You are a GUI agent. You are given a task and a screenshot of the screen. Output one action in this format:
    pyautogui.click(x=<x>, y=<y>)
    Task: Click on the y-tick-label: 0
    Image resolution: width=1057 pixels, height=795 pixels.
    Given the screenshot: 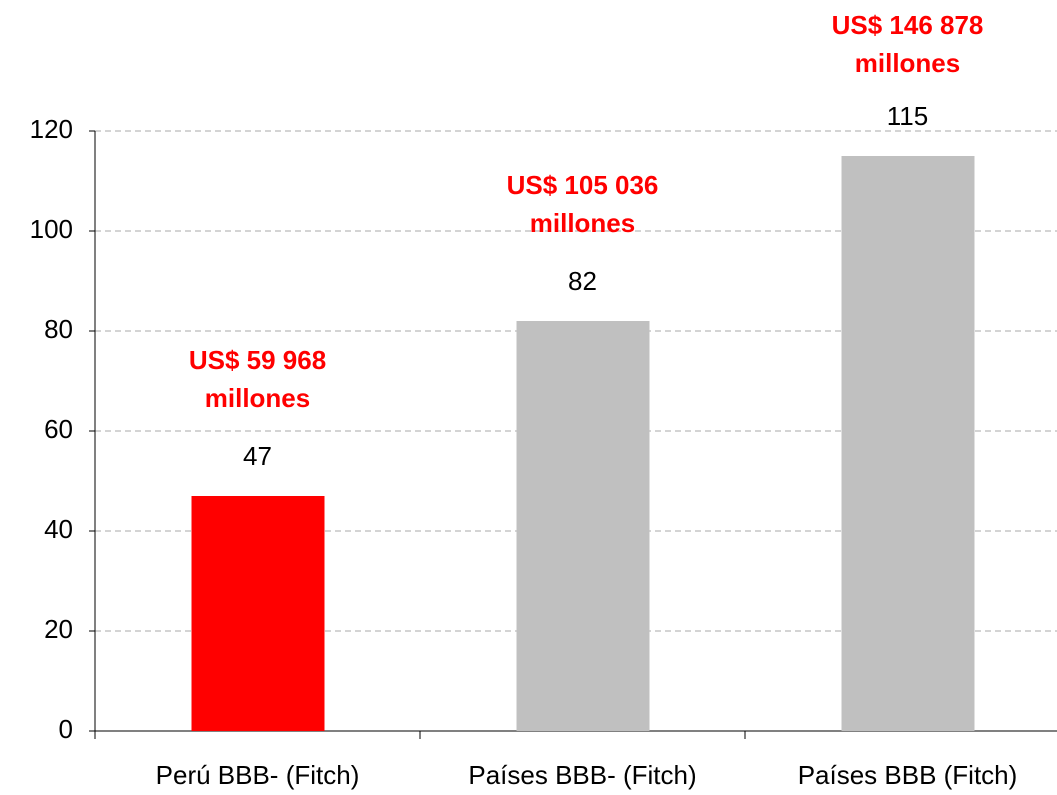 What is the action you would take?
    pyautogui.click(x=66, y=729)
    